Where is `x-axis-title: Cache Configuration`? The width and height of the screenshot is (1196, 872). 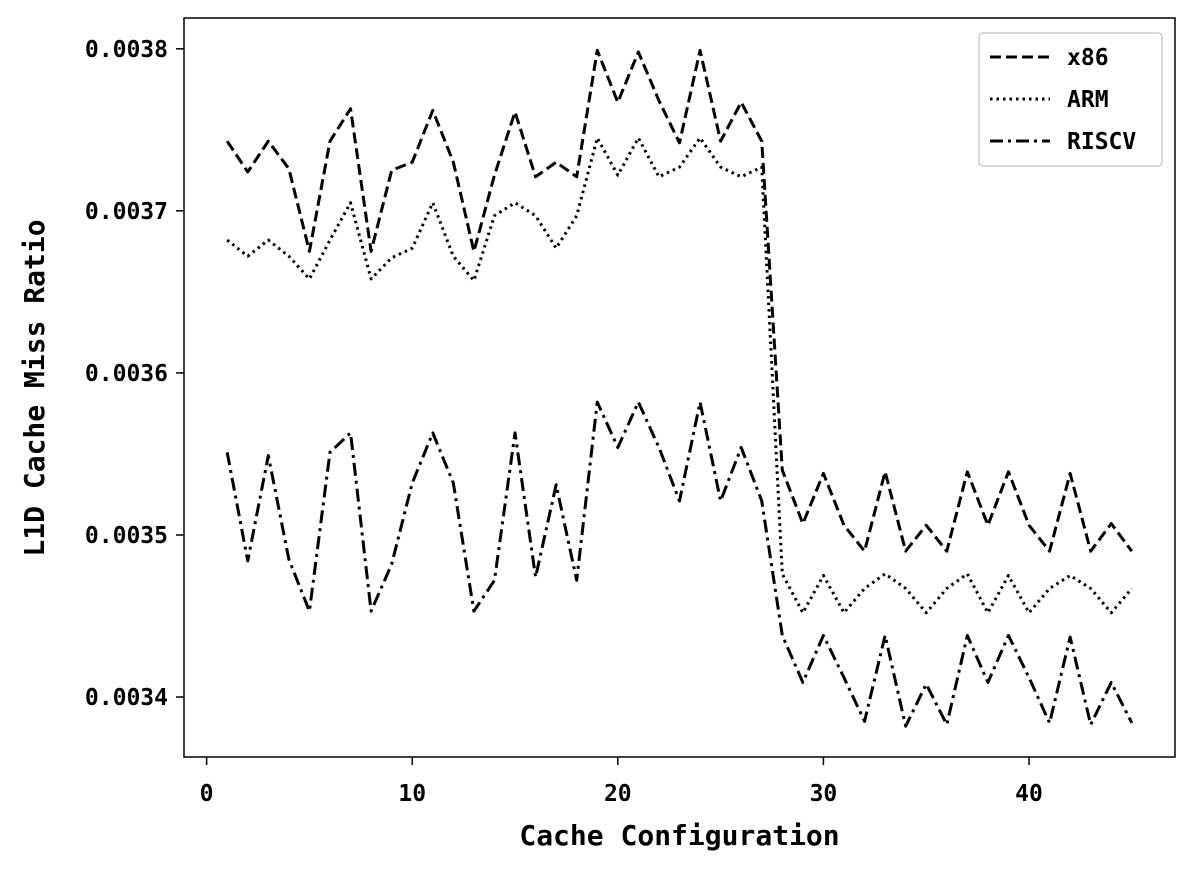 x-axis-title: Cache Configuration is located at coordinates (679, 835).